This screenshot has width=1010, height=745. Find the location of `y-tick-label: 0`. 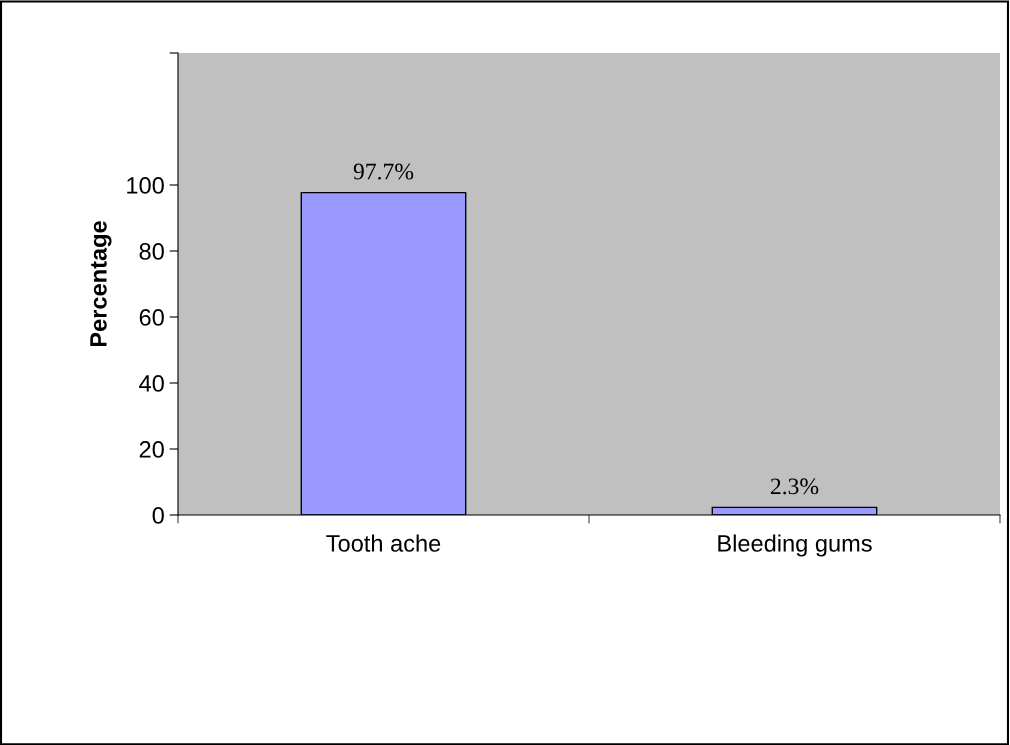

y-tick-label: 0 is located at coordinates (158, 515).